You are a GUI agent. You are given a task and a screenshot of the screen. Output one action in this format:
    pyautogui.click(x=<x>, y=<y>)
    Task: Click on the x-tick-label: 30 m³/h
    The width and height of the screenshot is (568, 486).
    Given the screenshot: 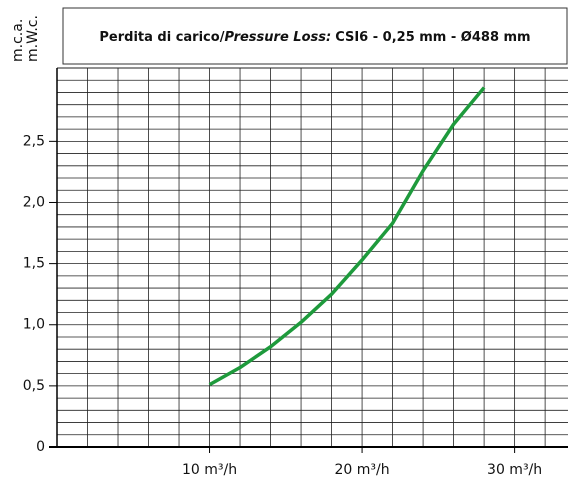 What is the action you would take?
    pyautogui.click(x=514, y=470)
    